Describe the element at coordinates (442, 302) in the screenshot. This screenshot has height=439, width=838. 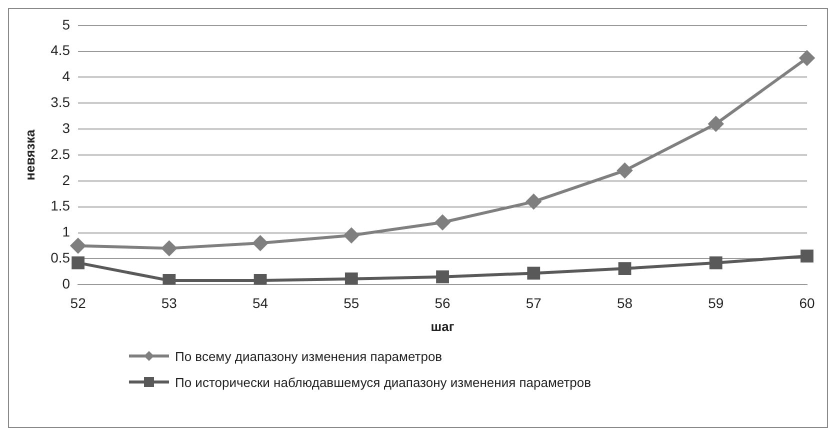
I see `x-tick-label: 56` at that location.